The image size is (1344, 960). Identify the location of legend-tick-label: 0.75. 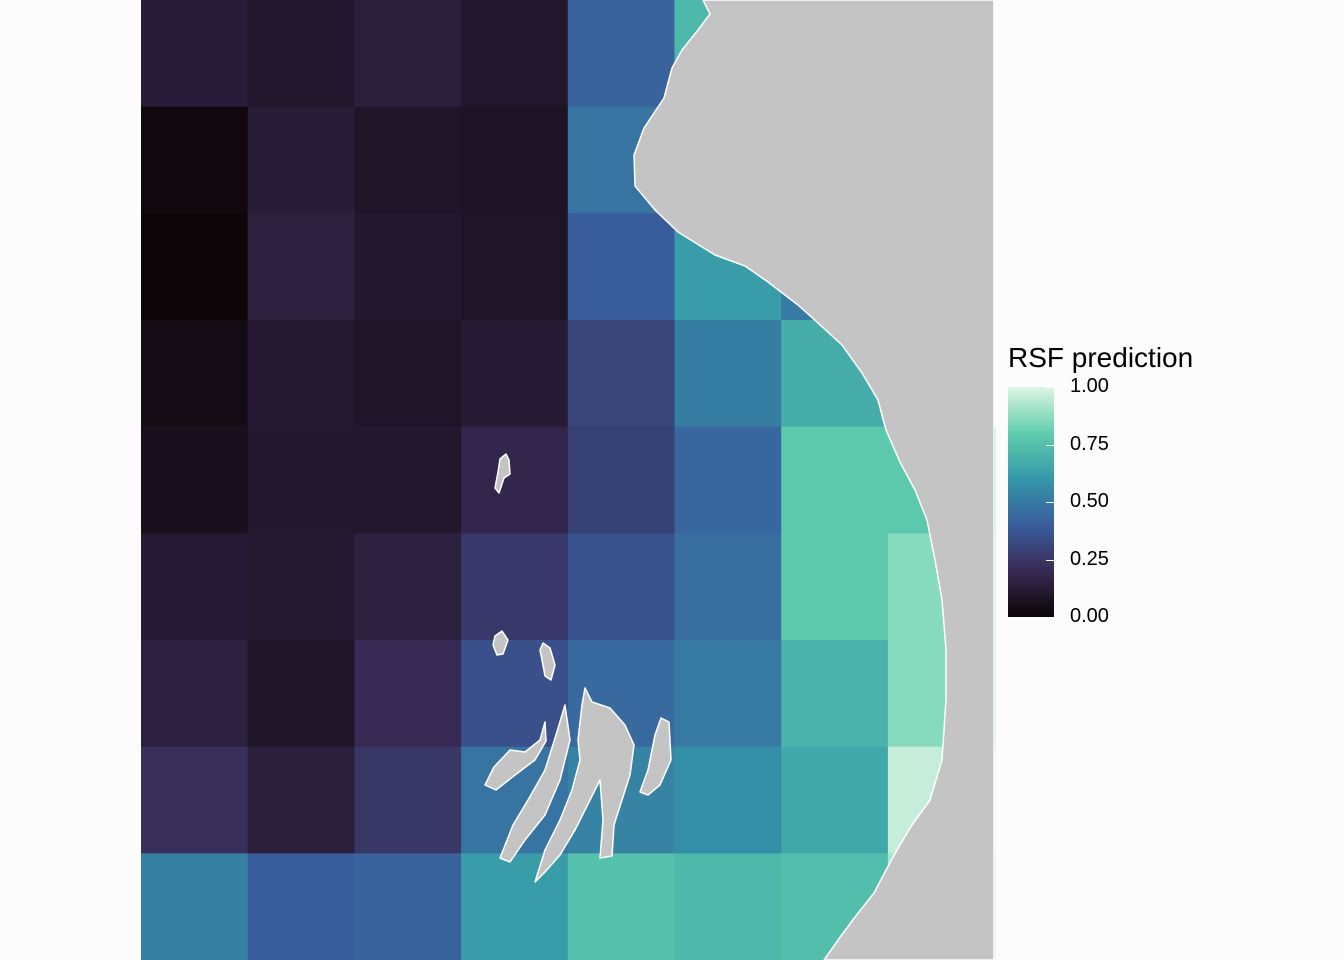
(1089, 443).